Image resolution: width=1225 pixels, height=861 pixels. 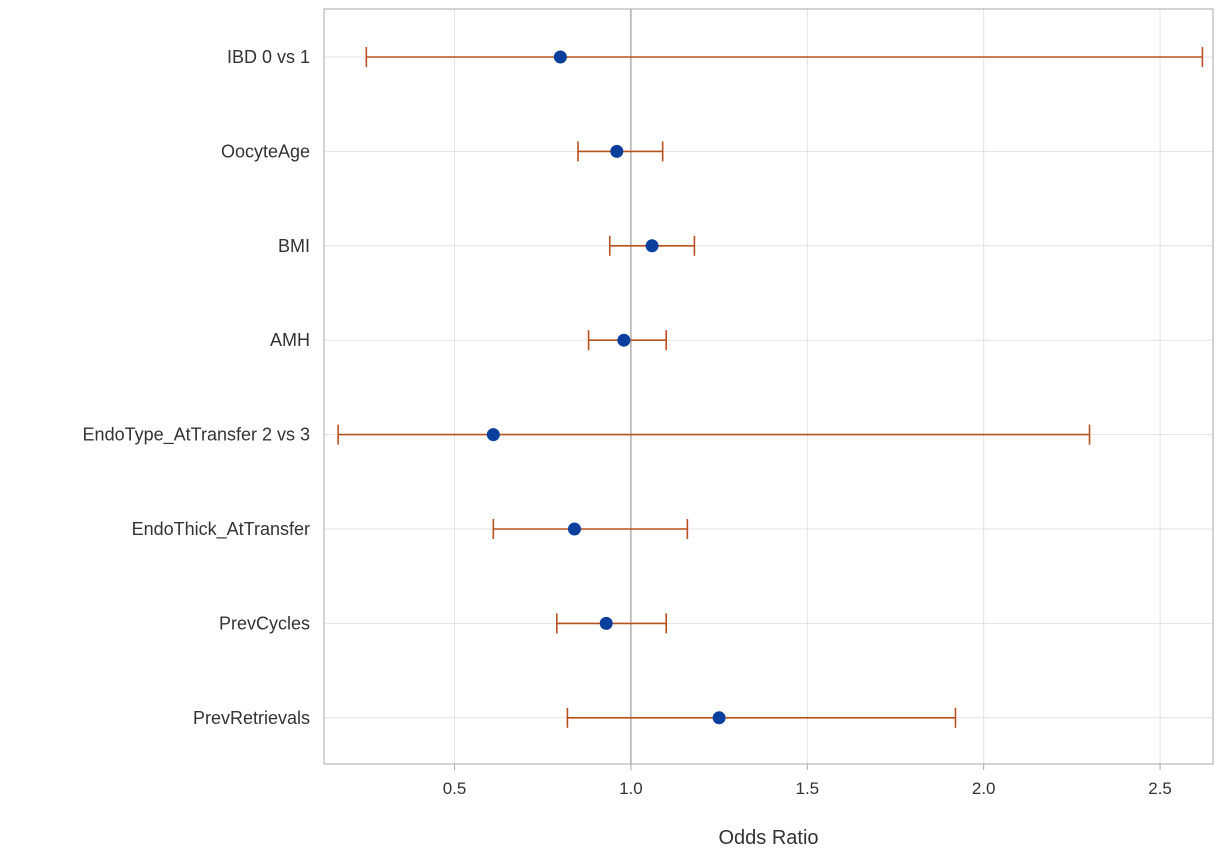 I want to click on x-tick-label: 2.0, so click(x=984, y=788).